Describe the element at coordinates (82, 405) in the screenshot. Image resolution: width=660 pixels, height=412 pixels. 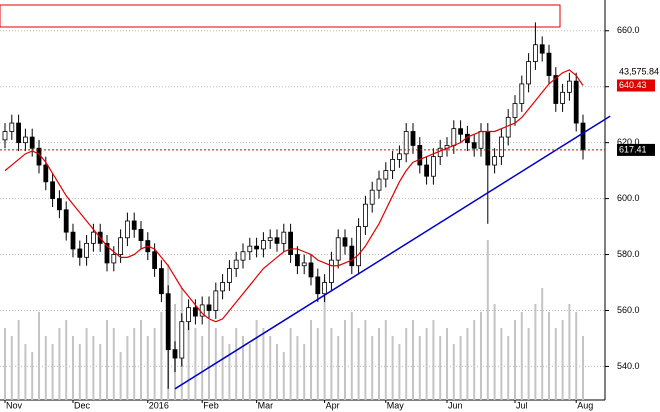
I see `x-tick-label: Dec` at that location.